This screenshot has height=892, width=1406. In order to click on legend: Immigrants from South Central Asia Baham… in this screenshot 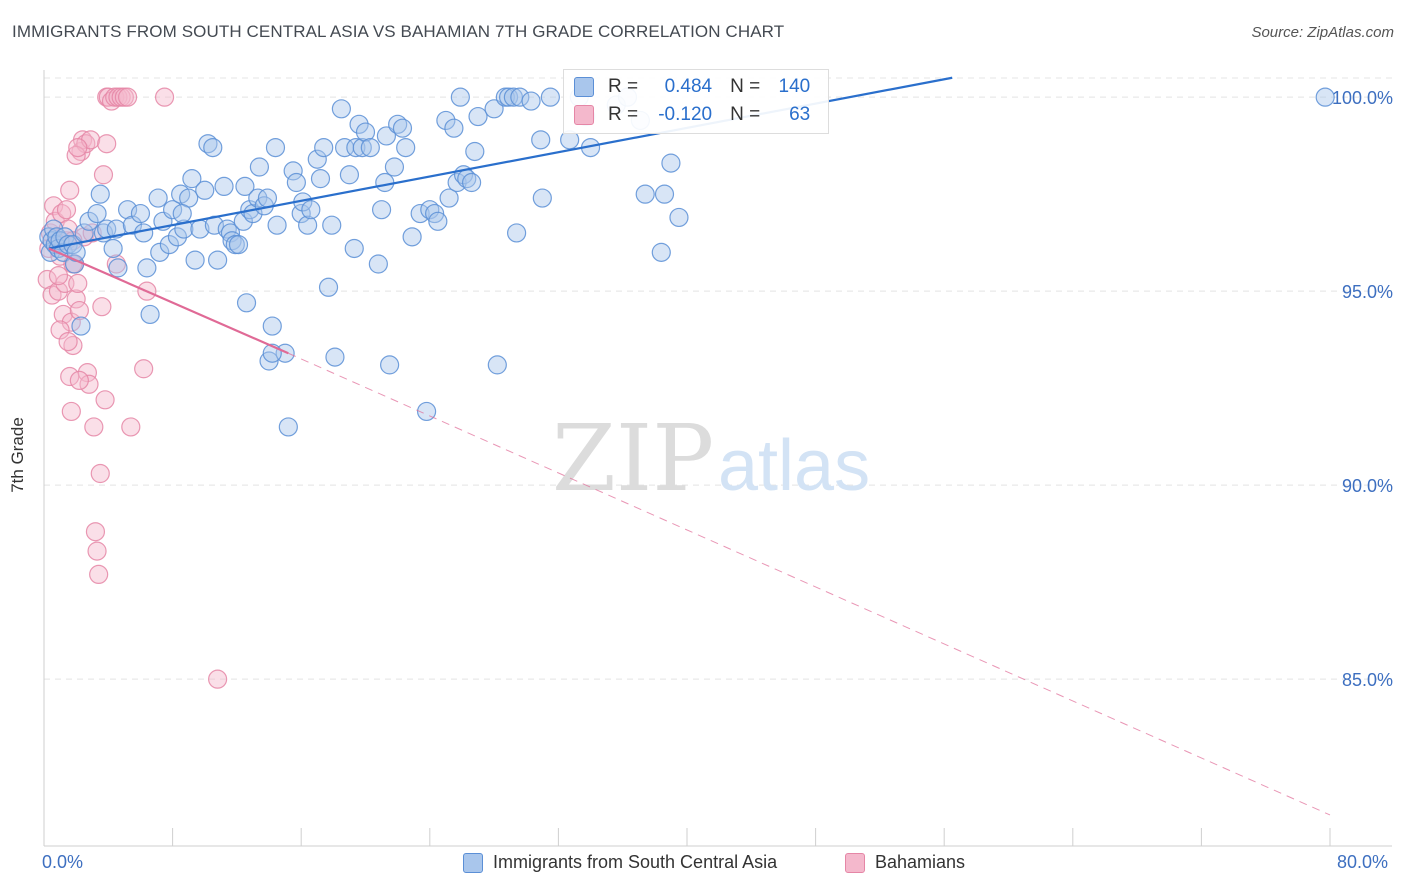, I will do `click(703, 865)`.